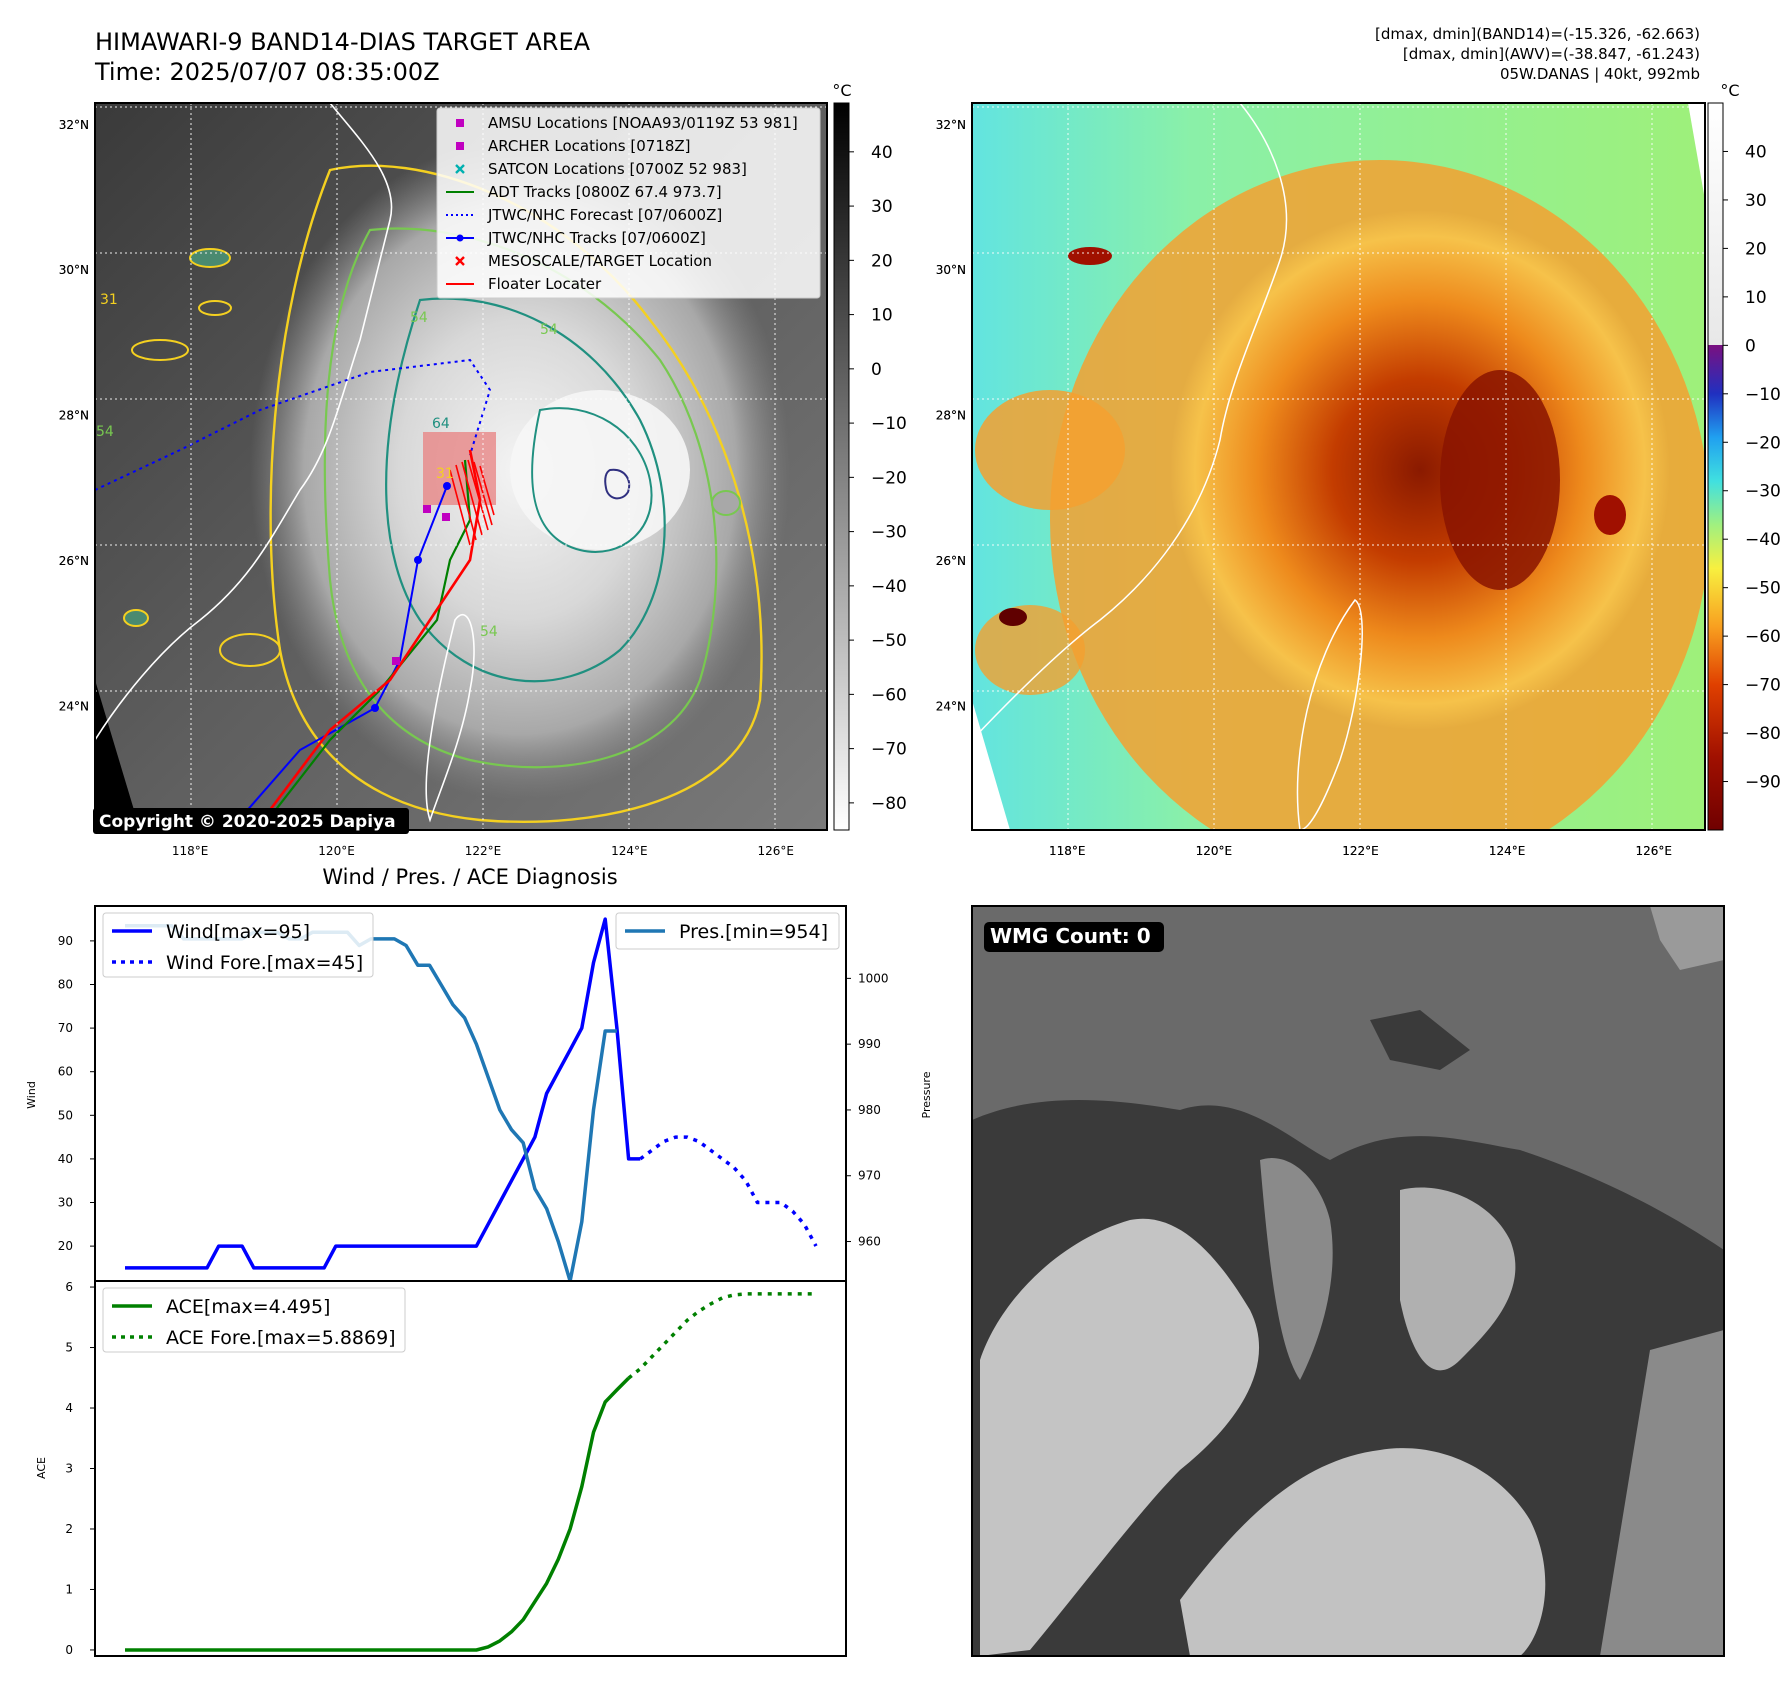 This screenshot has width=1788, height=1691. I want to click on map-legend-item: ADT Tracks [0800Z 67.4 973.7], so click(584, 192).